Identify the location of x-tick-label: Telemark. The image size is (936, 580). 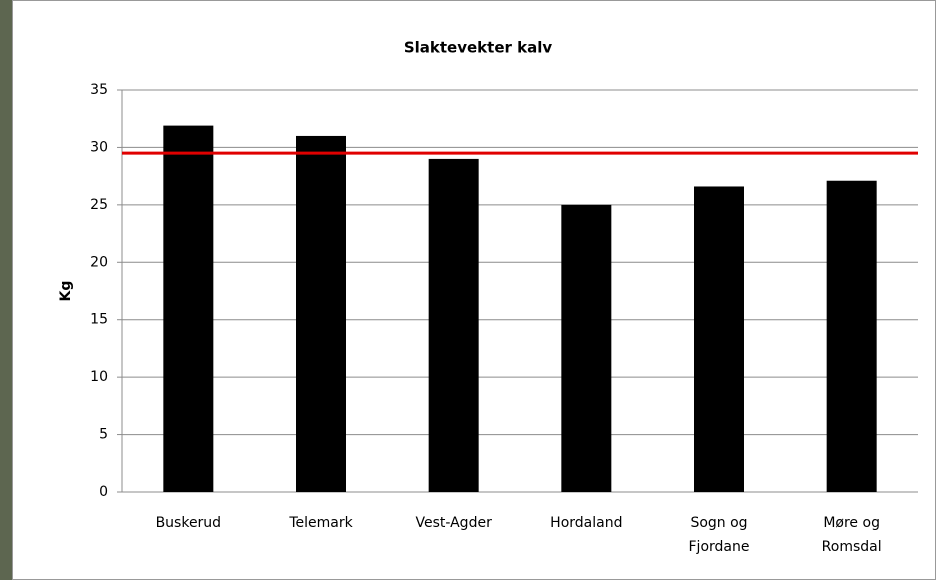
(321, 523).